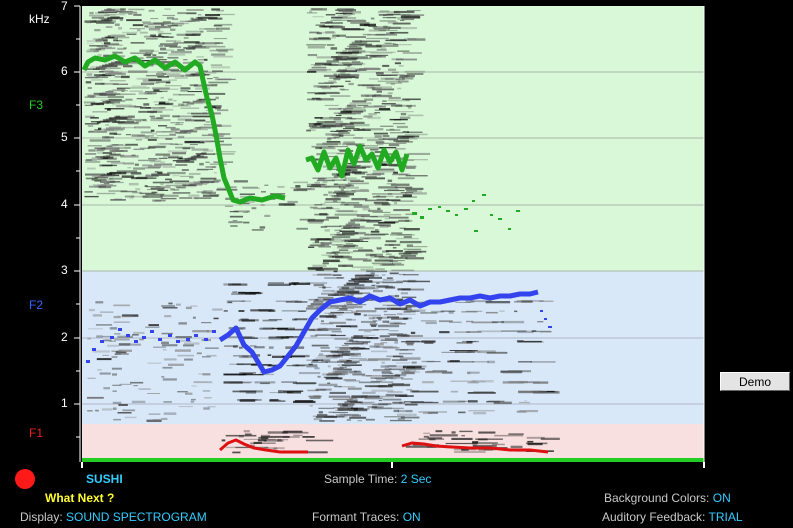  Describe the element at coordinates (64, 337) in the screenshot. I see `y-tick-2: 2` at that location.